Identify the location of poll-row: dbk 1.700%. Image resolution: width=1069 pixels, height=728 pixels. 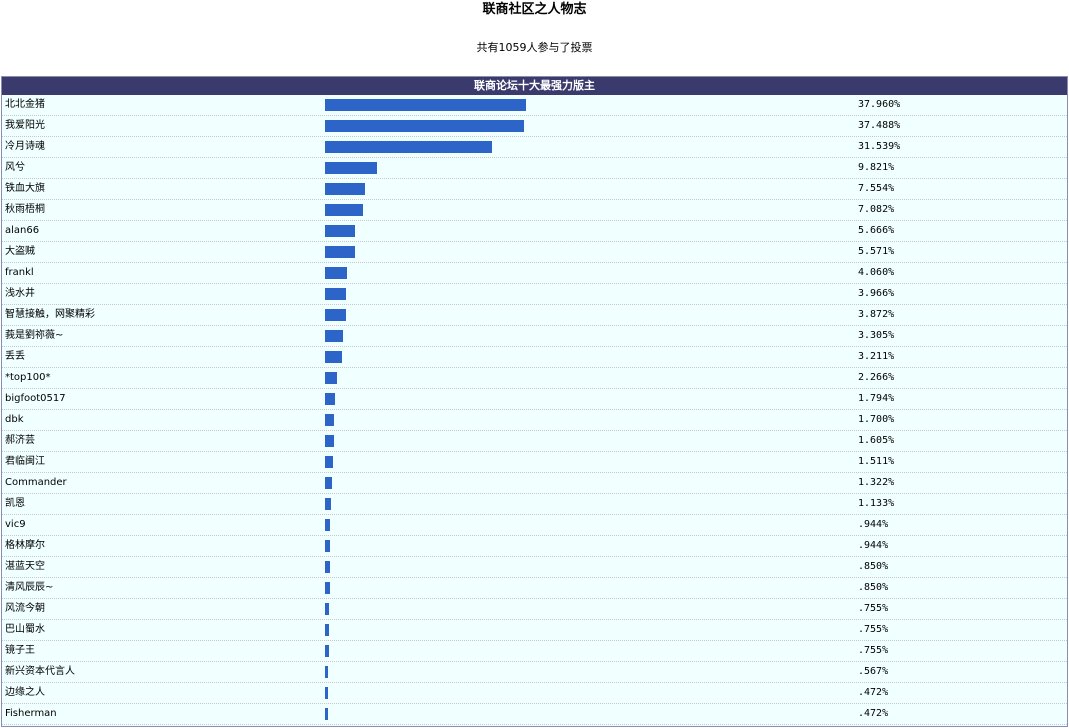
(534, 420).